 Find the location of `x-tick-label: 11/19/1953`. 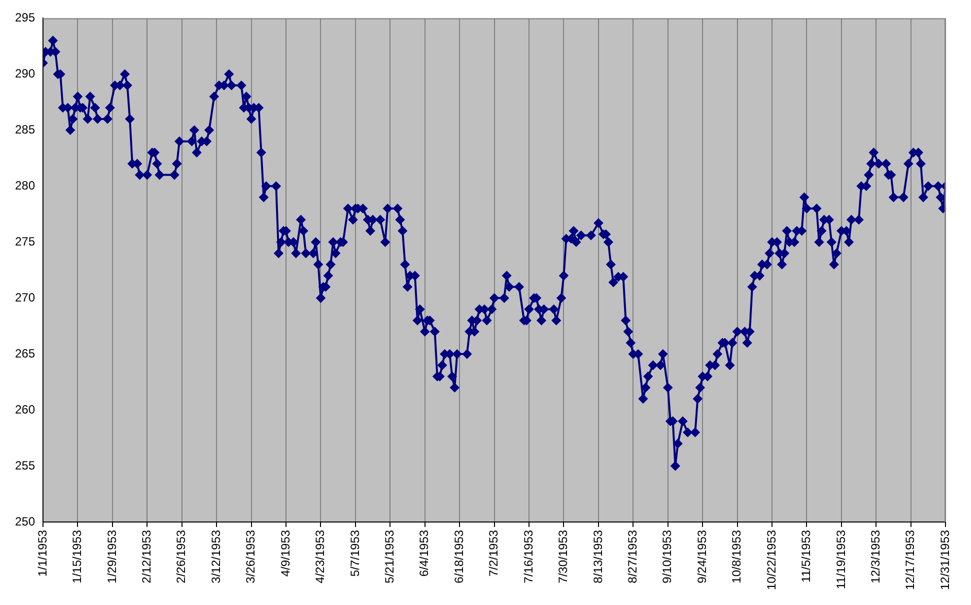

x-tick-label: 11/19/1953 is located at coordinates (841, 560).